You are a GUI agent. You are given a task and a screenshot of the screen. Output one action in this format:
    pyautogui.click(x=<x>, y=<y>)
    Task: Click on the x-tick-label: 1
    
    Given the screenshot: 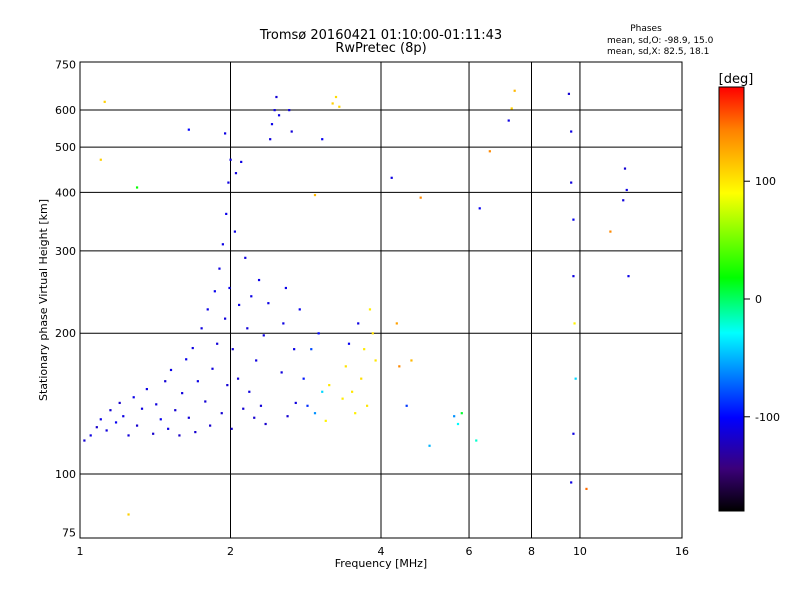 What is the action you would take?
    pyautogui.click(x=80, y=551)
    